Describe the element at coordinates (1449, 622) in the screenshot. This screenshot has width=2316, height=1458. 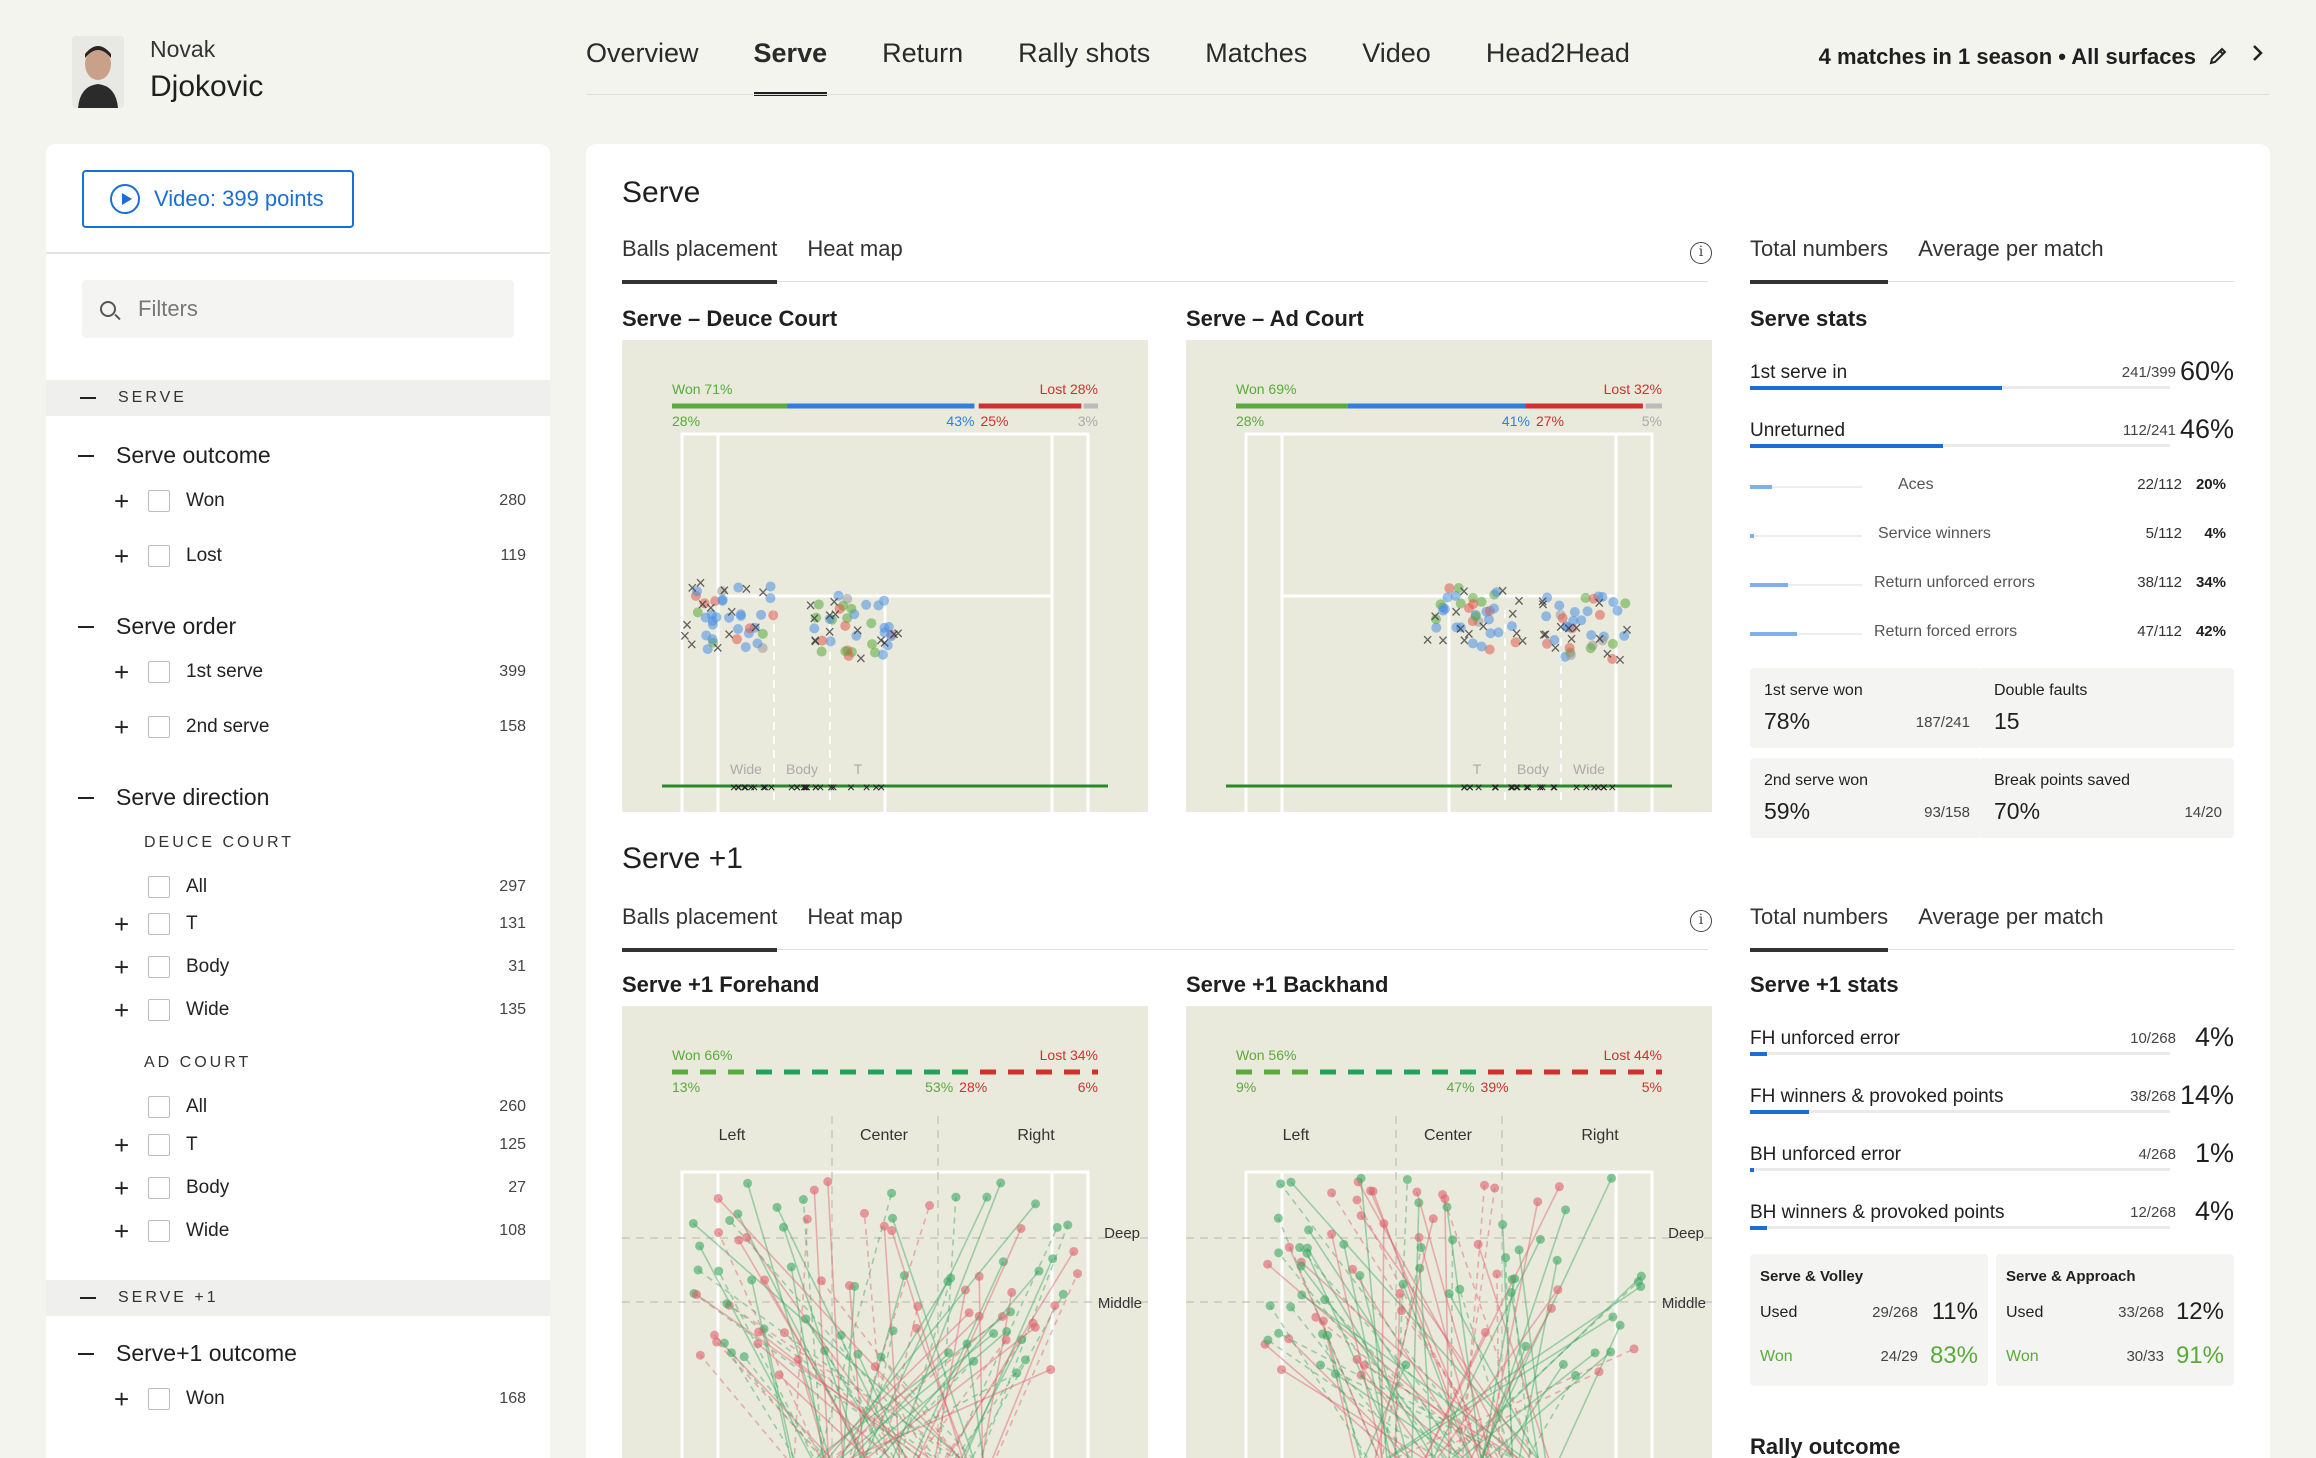
I see `court-outline` at that location.